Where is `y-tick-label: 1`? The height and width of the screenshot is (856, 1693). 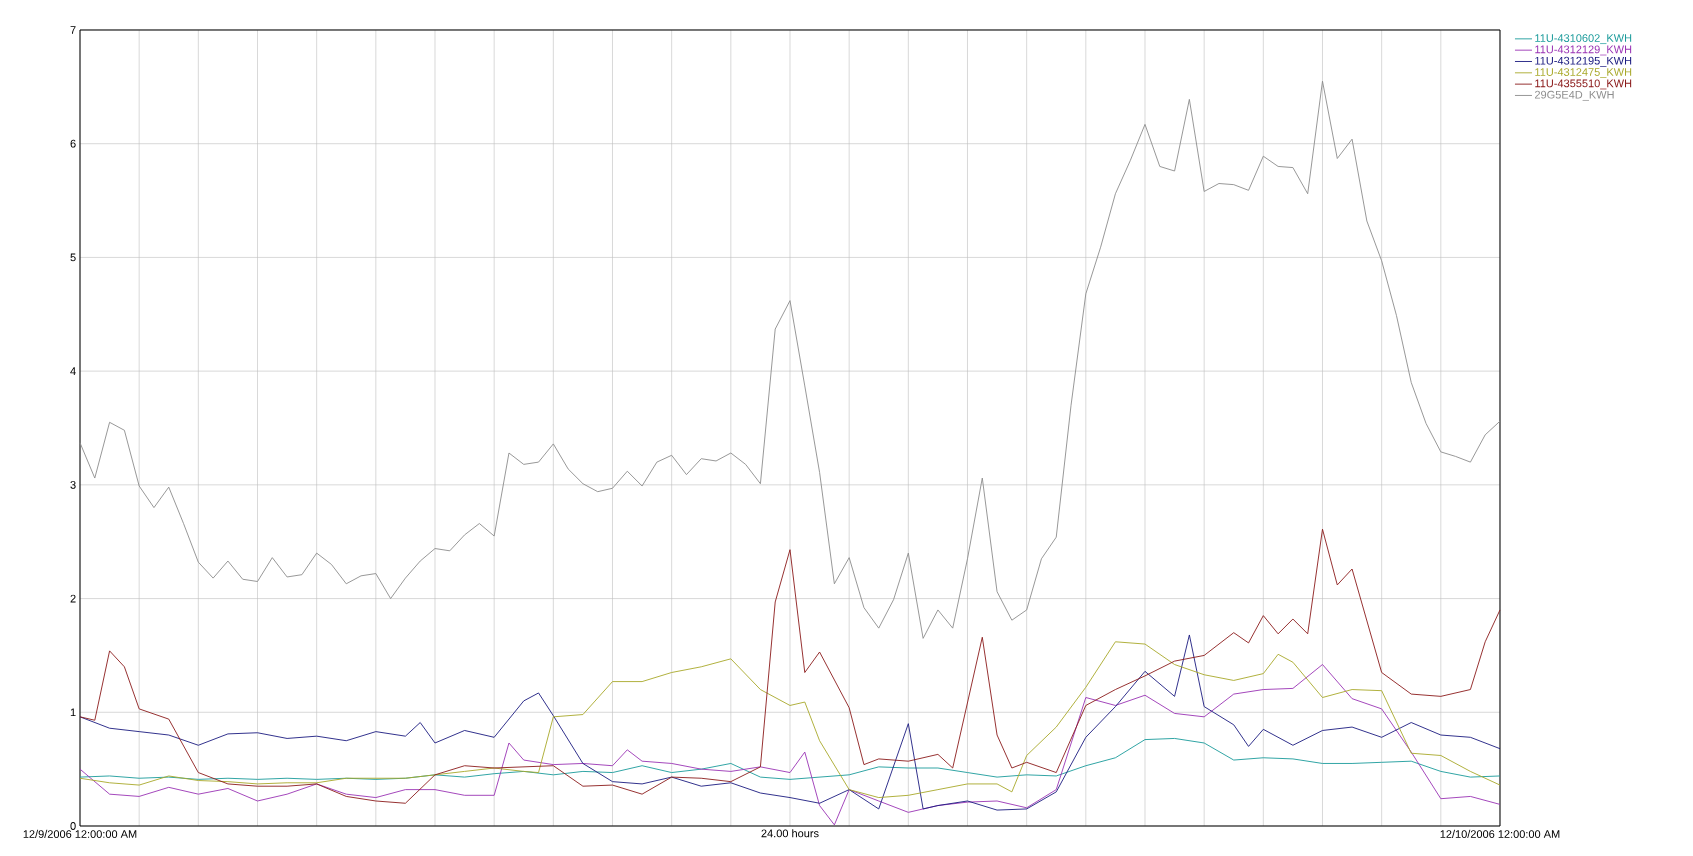 y-tick-label: 1 is located at coordinates (73, 712).